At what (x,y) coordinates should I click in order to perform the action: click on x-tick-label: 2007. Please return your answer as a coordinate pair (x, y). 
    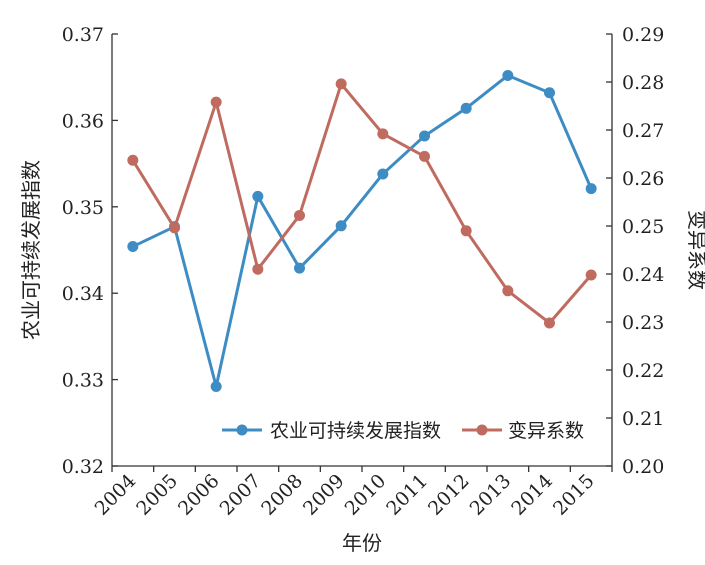
    Looking at the image, I should click on (241, 495).